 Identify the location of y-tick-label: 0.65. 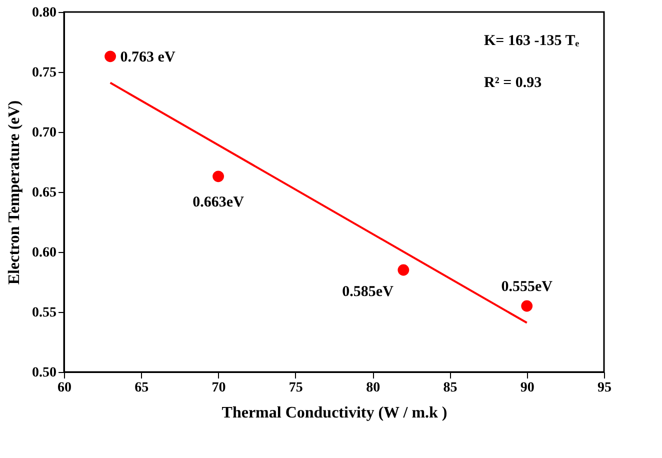
(44, 193).